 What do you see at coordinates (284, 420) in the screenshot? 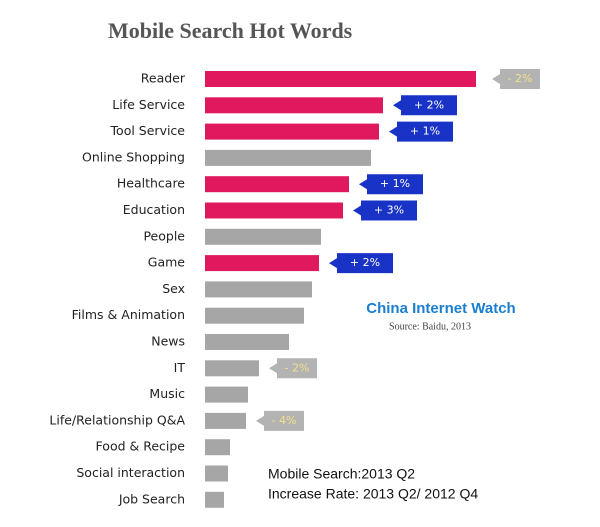
I see `change-label: - 4%` at bounding box center [284, 420].